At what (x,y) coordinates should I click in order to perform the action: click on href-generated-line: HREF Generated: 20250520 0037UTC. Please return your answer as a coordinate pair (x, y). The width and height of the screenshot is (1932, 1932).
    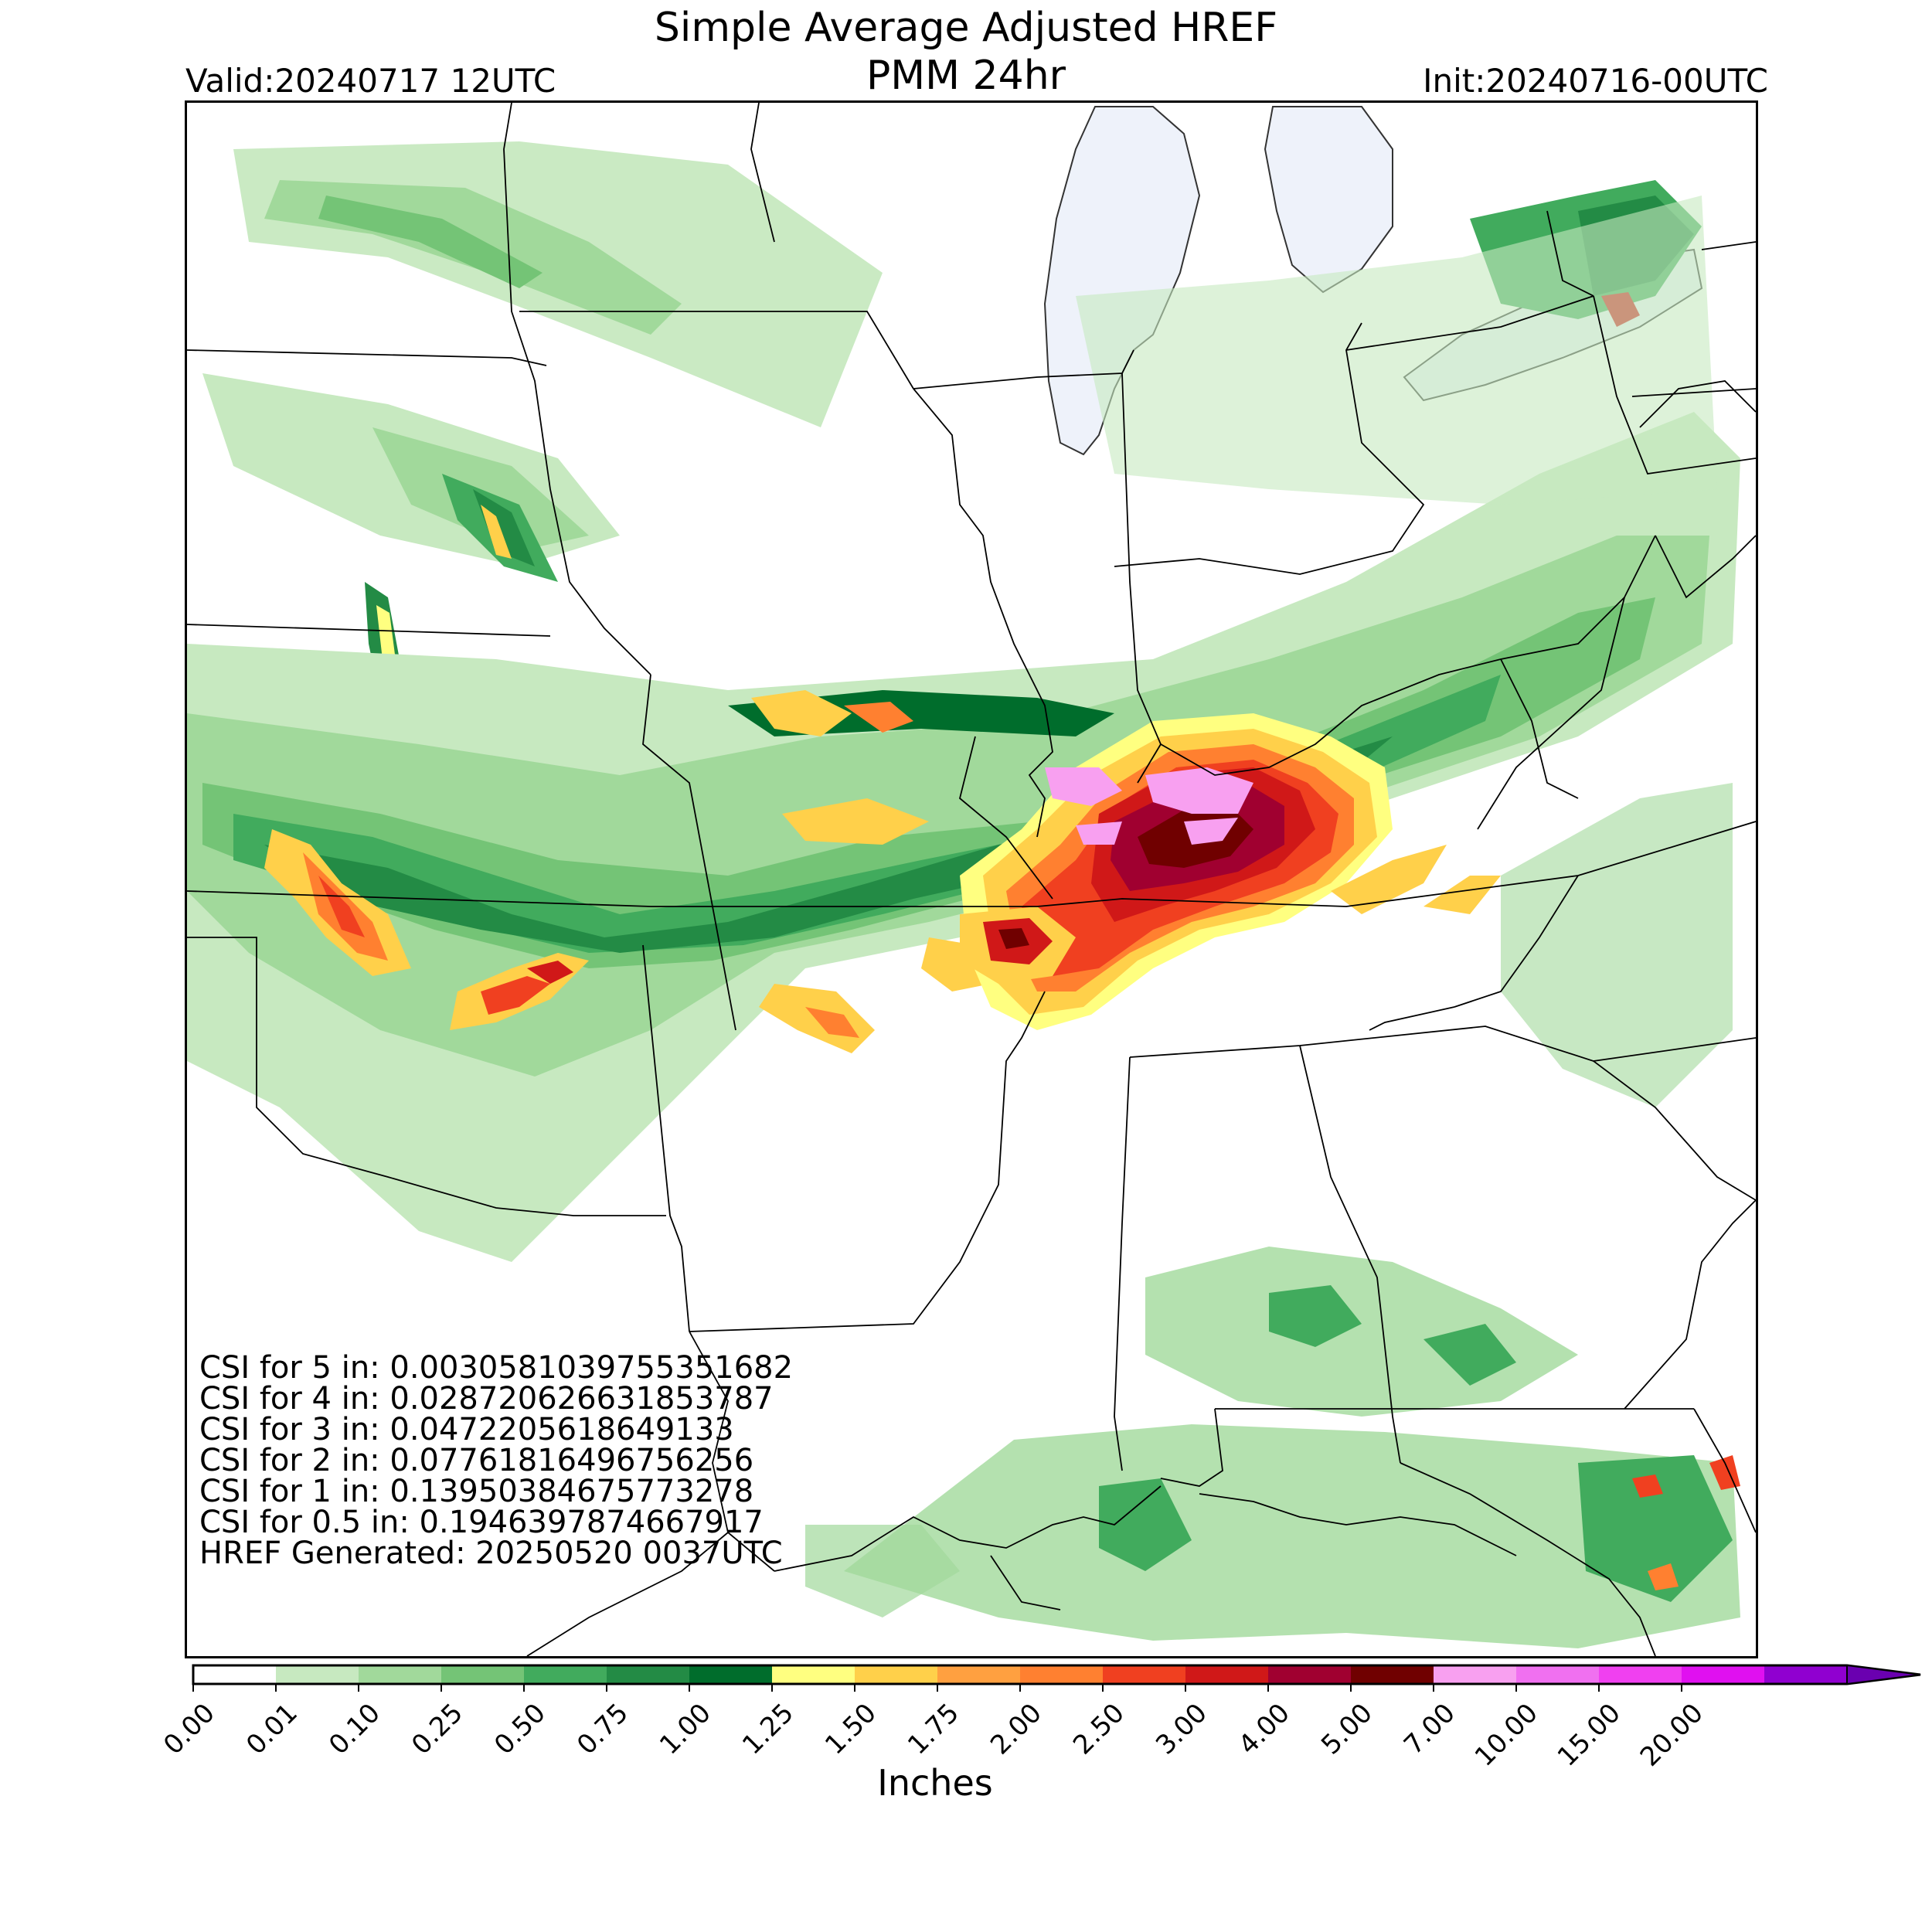
    Looking at the image, I should click on (491, 1554).